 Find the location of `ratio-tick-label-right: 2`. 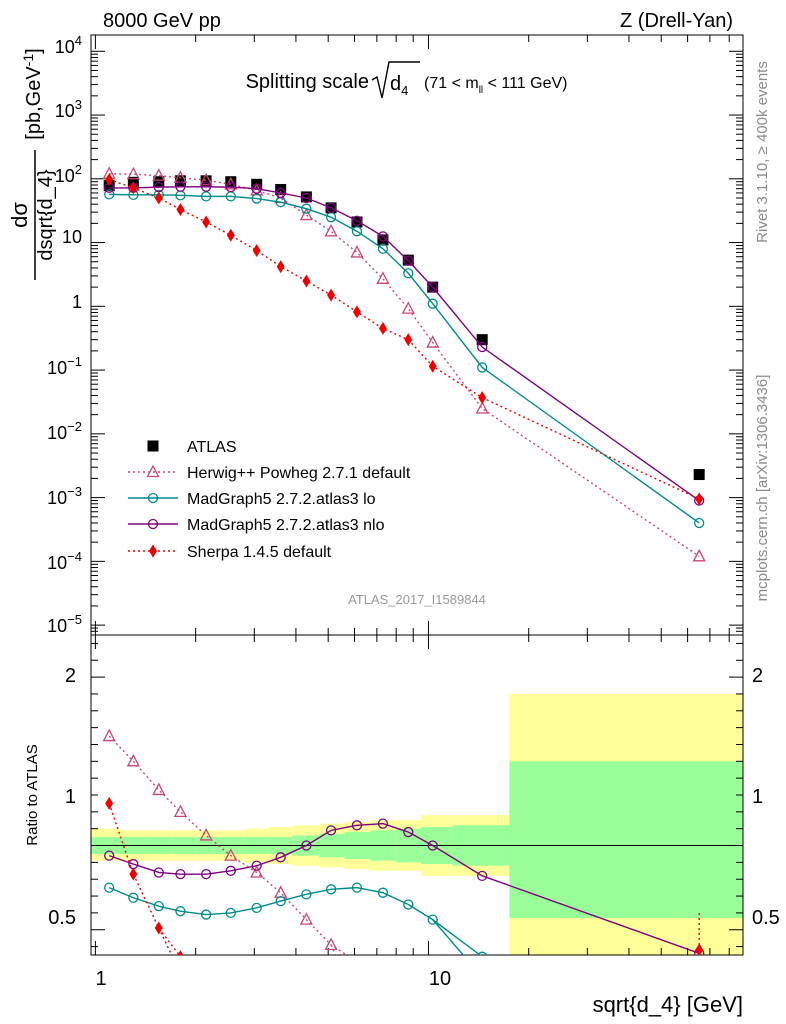

ratio-tick-label-right: 2 is located at coordinates (757, 676).